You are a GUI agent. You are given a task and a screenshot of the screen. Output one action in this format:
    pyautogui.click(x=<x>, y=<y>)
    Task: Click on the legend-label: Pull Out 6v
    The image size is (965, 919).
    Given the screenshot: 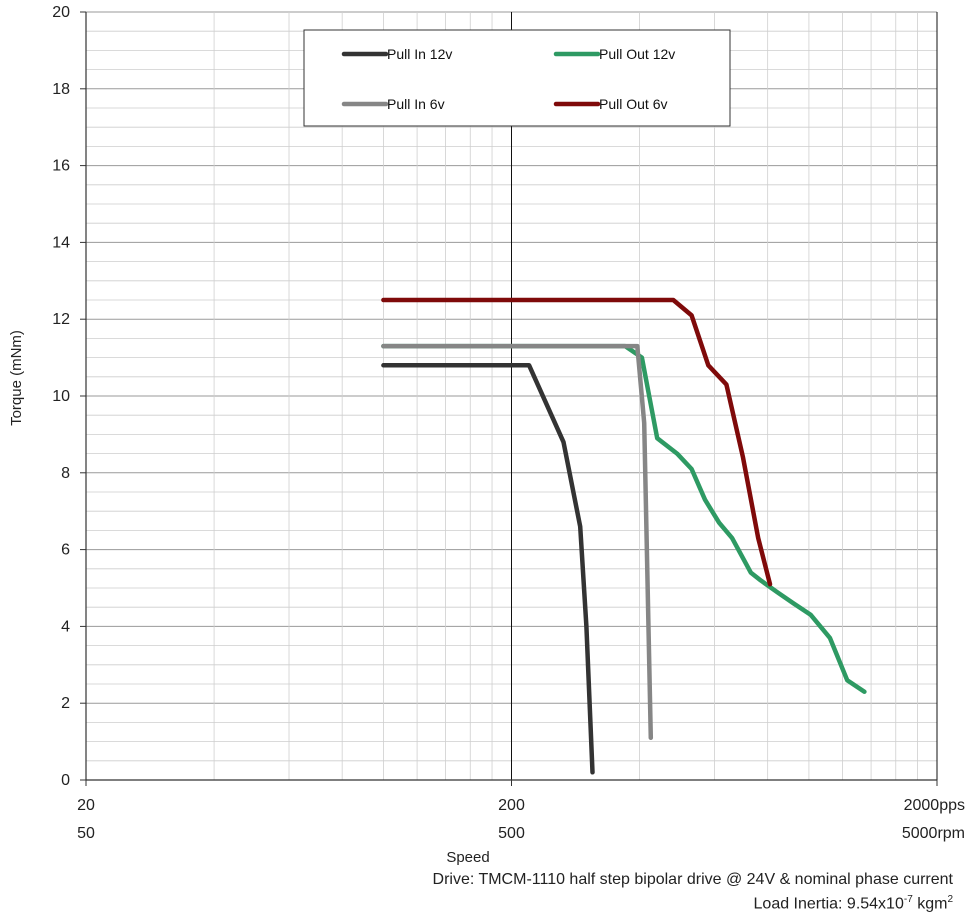 What is the action you would take?
    pyautogui.click(x=633, y=104)
    